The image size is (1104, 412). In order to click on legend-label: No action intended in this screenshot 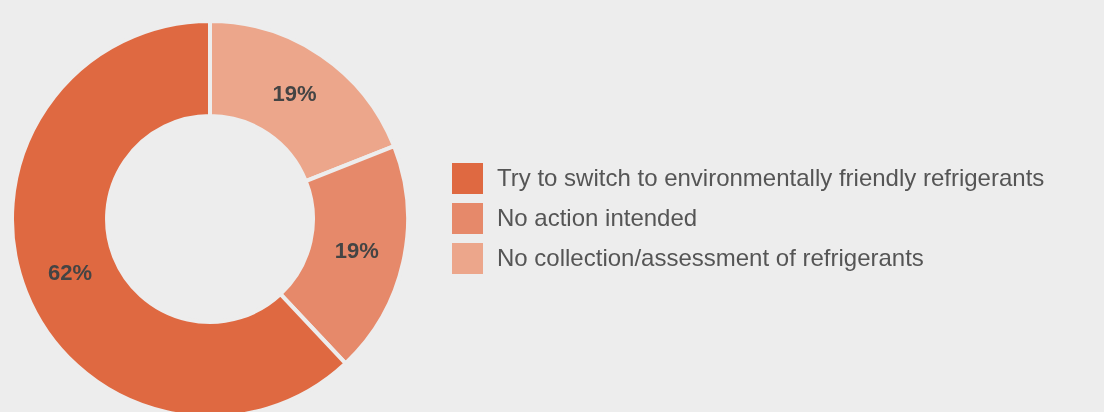, I will do `click(597, 218)`.